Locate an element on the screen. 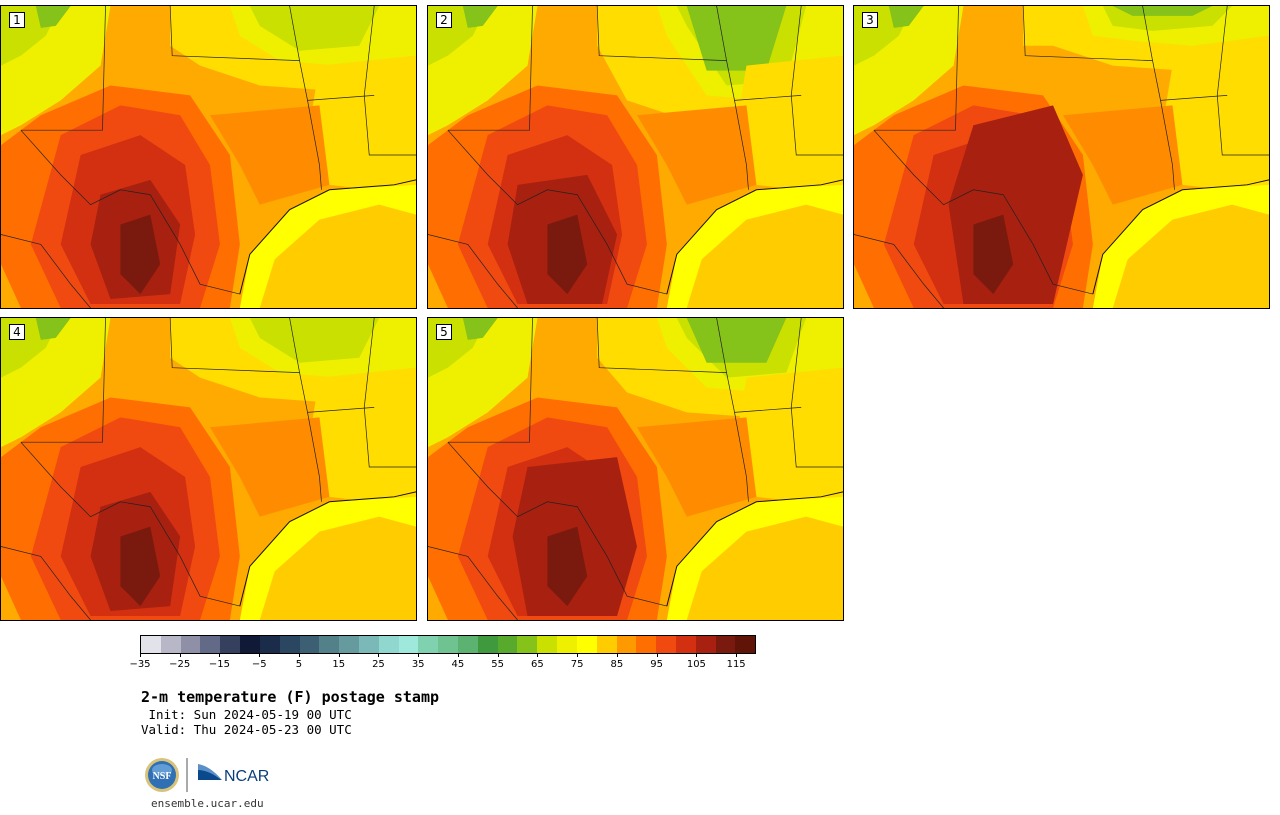 The height and width of the screenshot is (815, 1280). colorbar-tick-label: −15 is located at coordinates (219, 664).